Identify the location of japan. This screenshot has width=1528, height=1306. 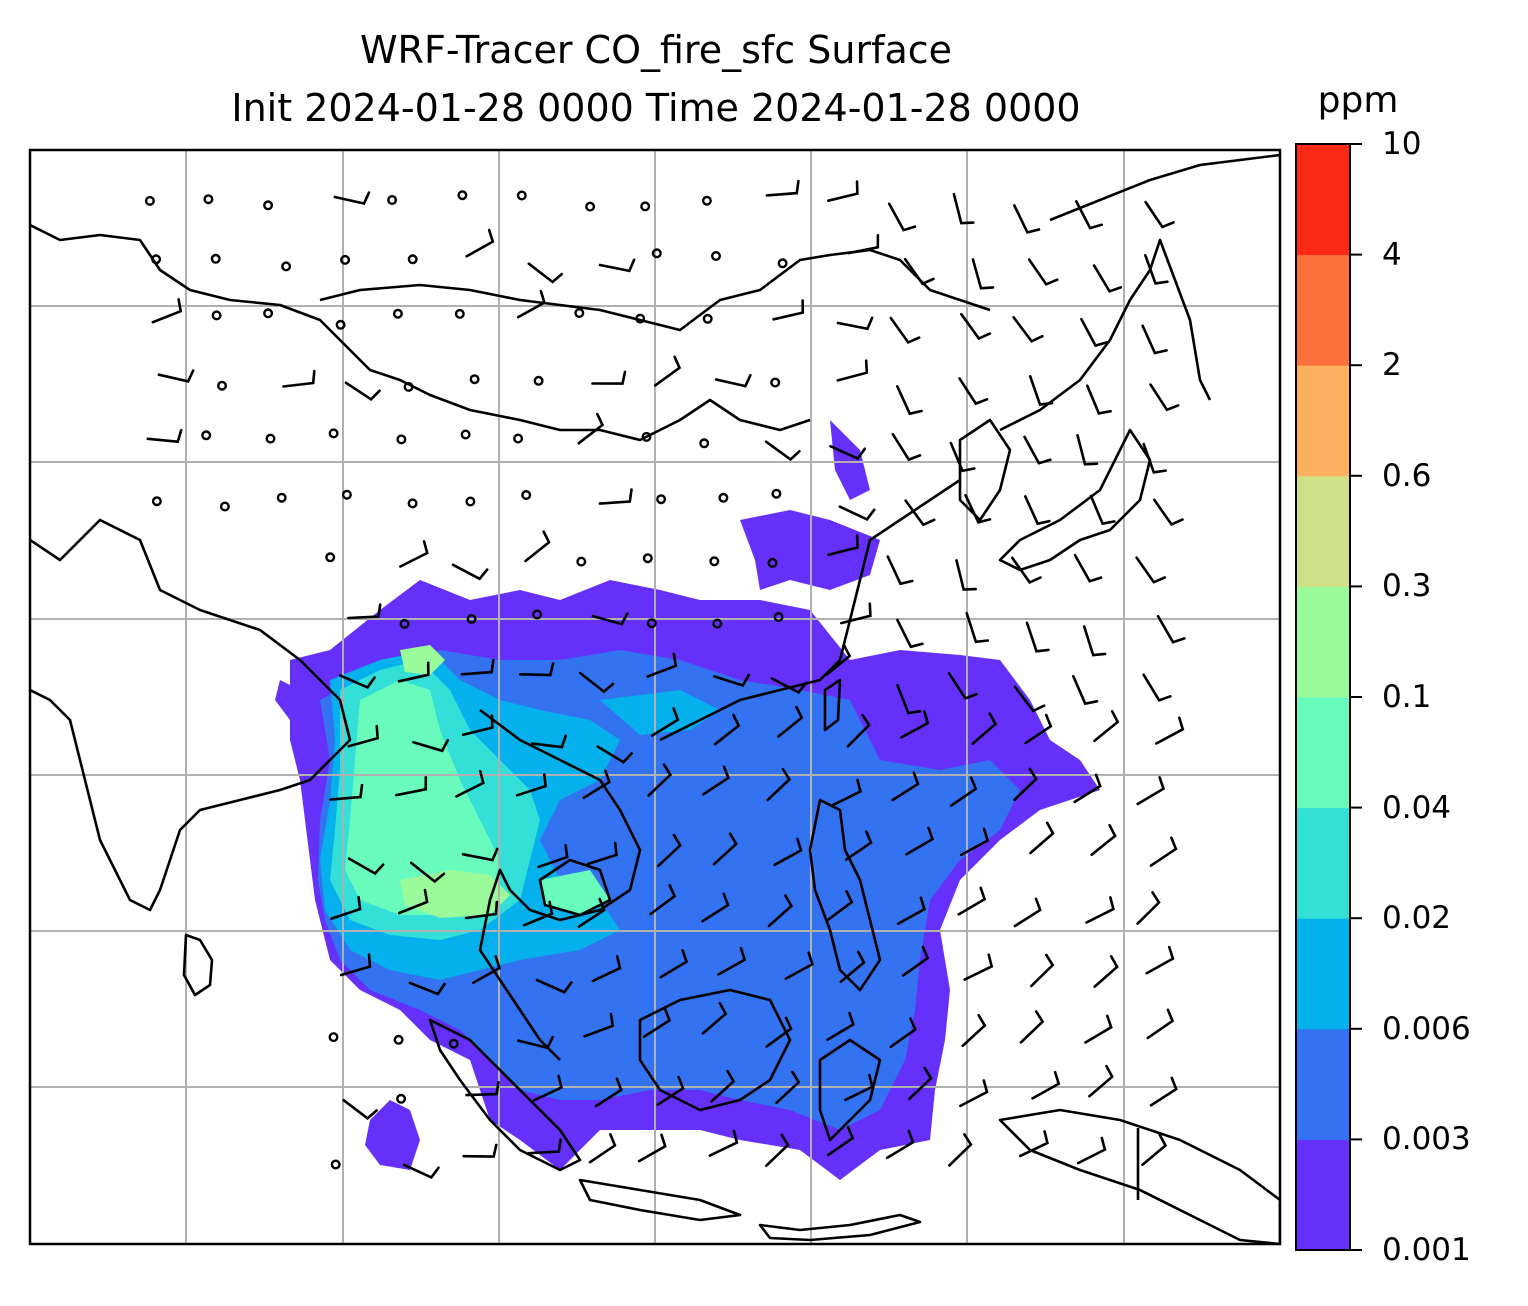
(1075, 500).